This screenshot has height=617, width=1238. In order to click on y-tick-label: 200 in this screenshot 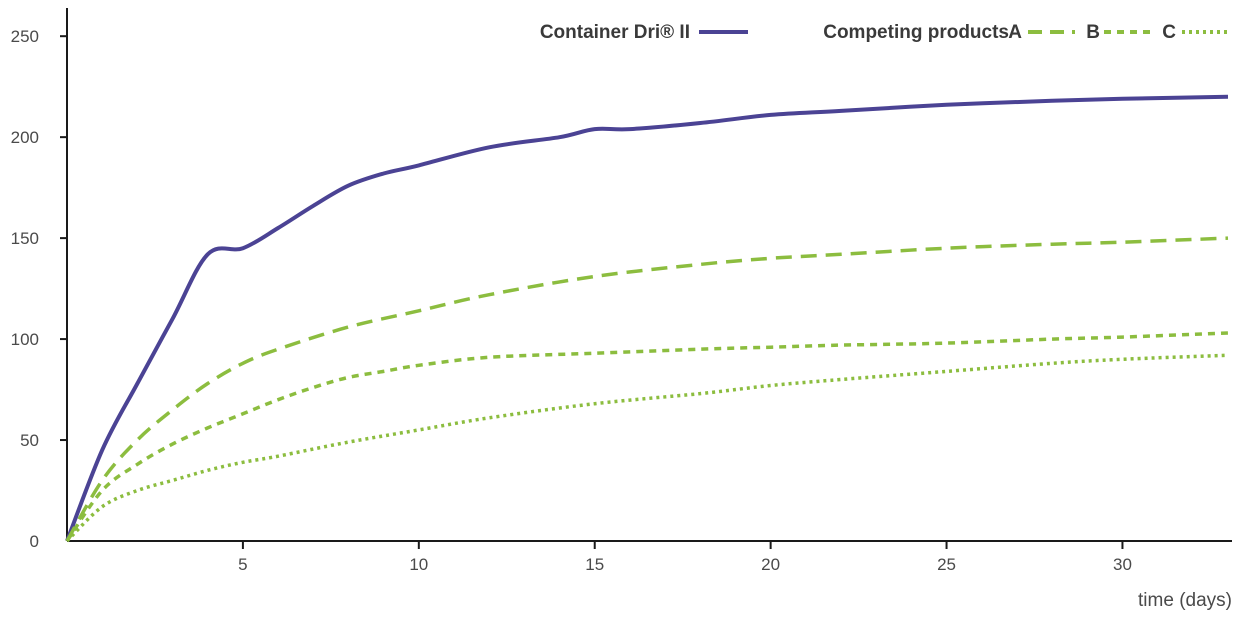, I will do `click(25, 137)`.